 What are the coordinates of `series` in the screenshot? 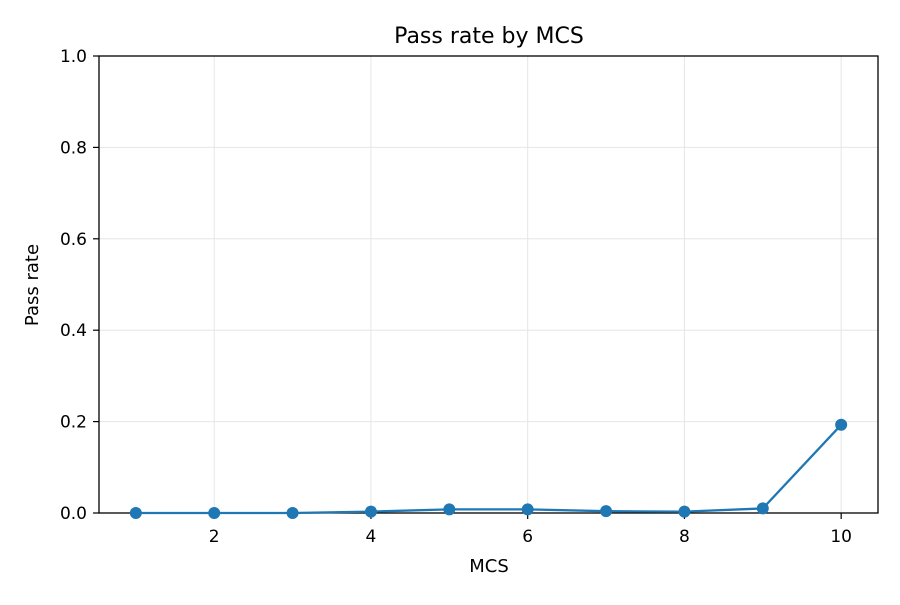 It's located at (488, 468).